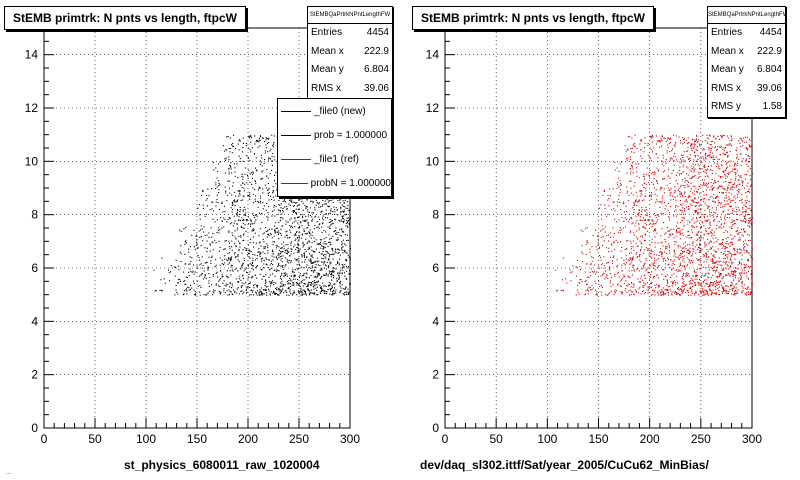 The image size is (800, 480). I want to click on y-tick-label: 12, so click(433, 108).